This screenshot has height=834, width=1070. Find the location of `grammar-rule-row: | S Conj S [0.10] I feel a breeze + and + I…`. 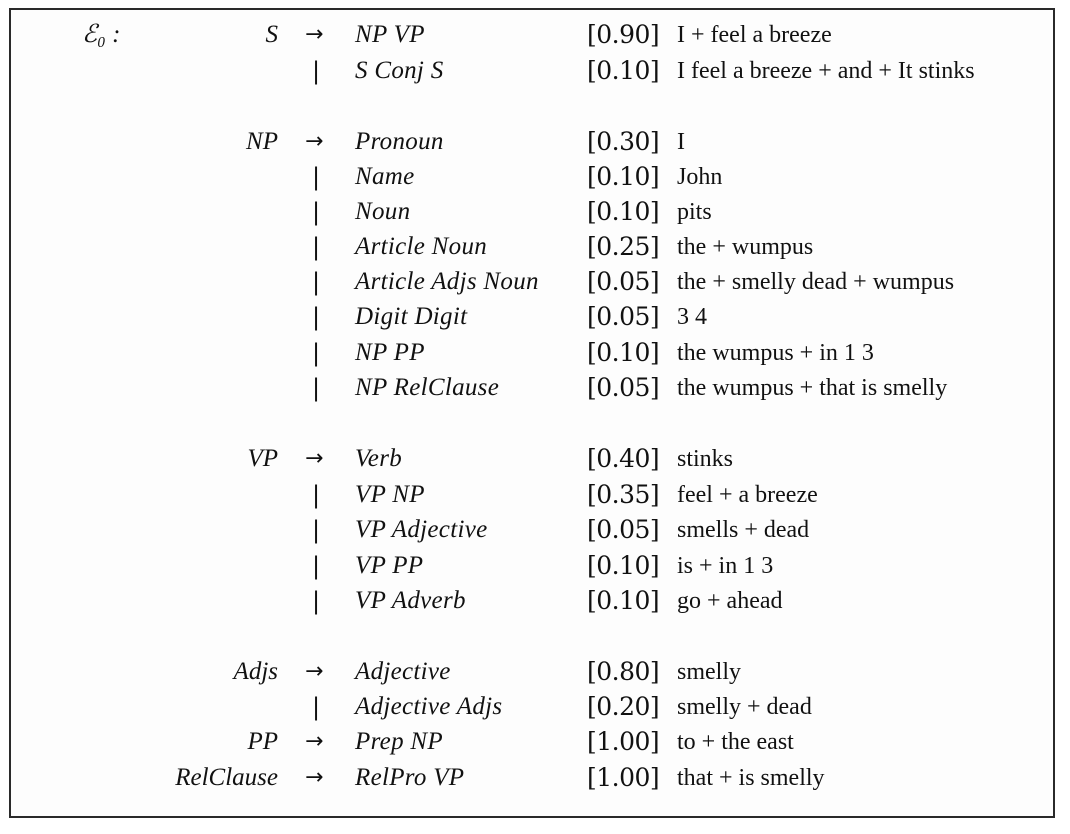

grammar-rule-row: | S Conj S [0.10] I feel a breeze + and + I… is located at coordinates (535, 71).